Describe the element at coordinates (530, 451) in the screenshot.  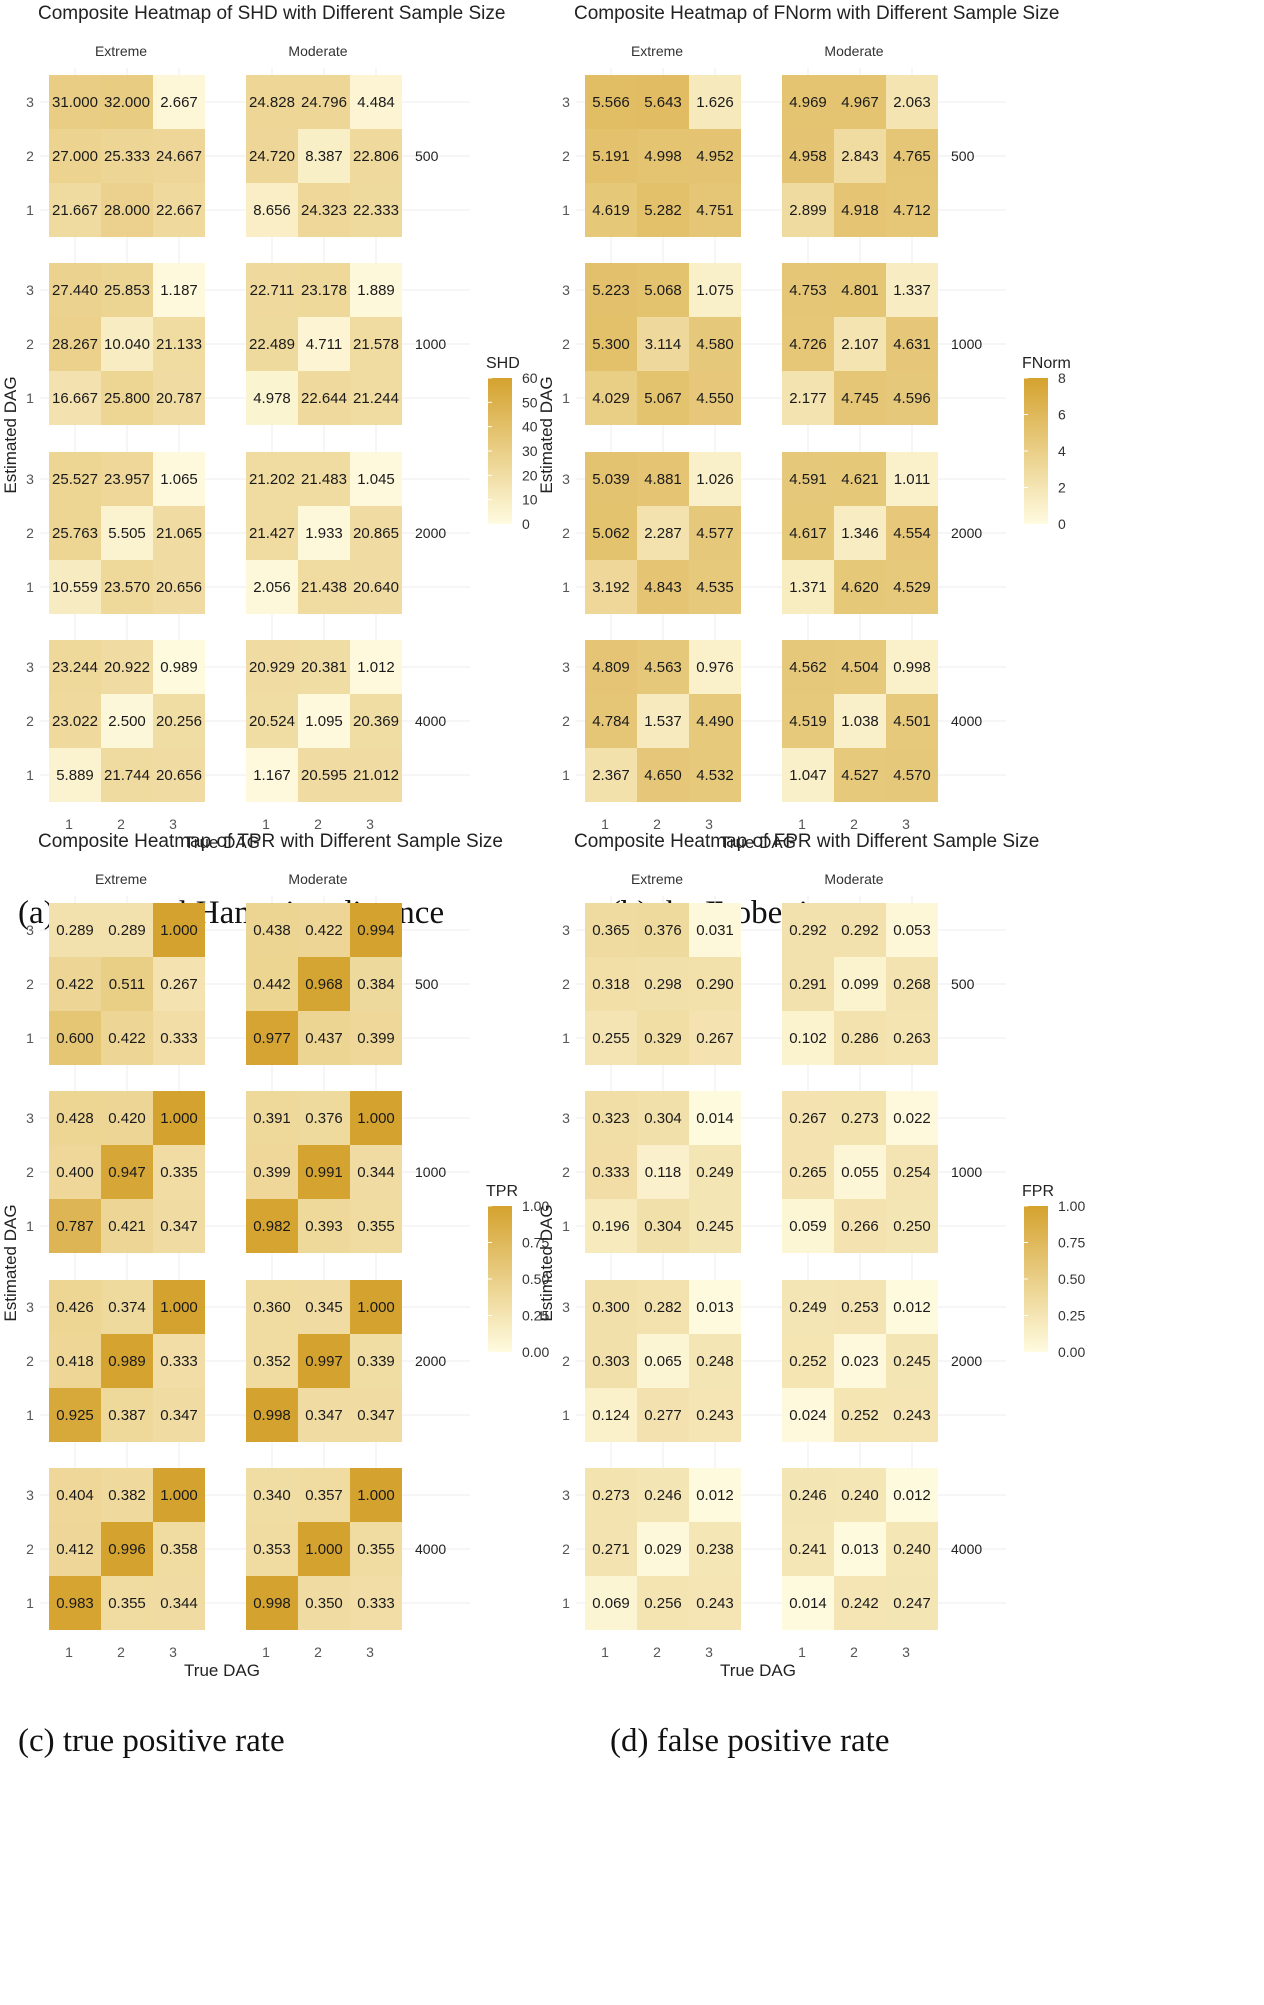
I see `legend-tick-label: 30` at that location.